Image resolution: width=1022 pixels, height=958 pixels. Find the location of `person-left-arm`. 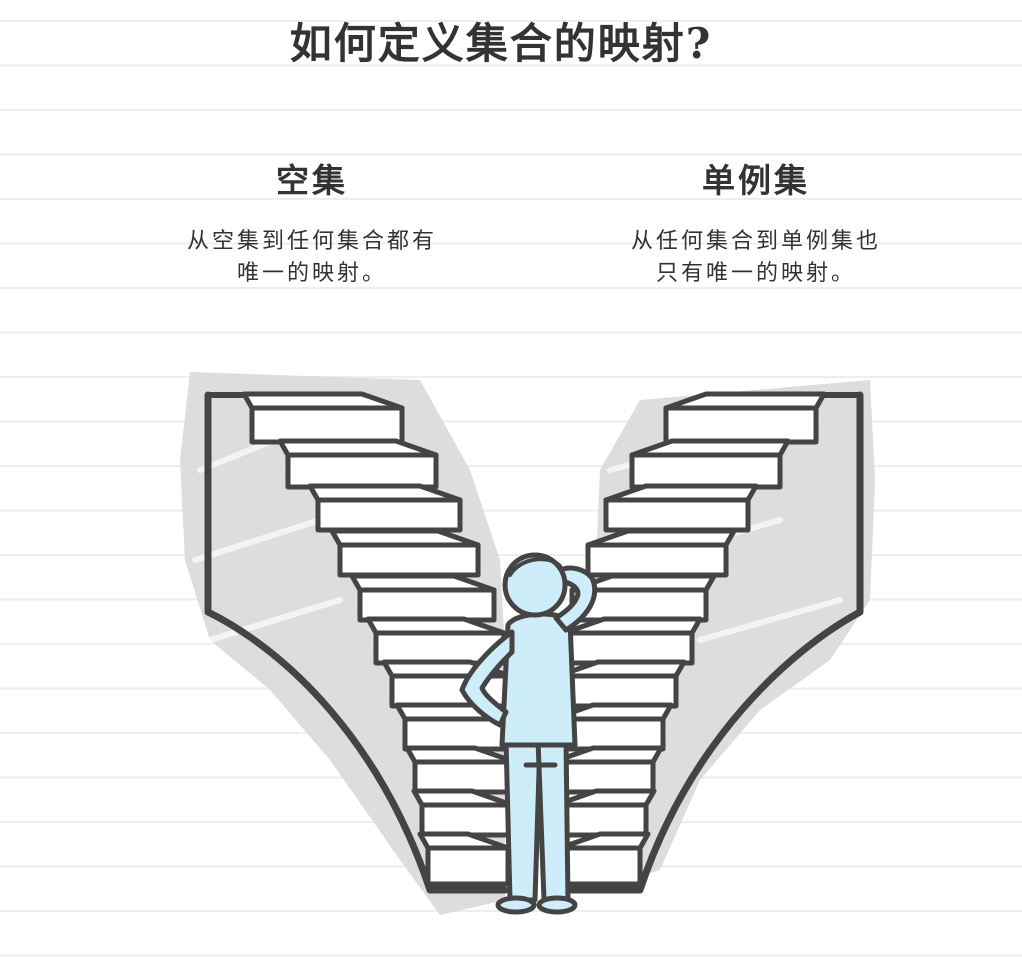

person-left-arm is located at coordinates (487, 678).